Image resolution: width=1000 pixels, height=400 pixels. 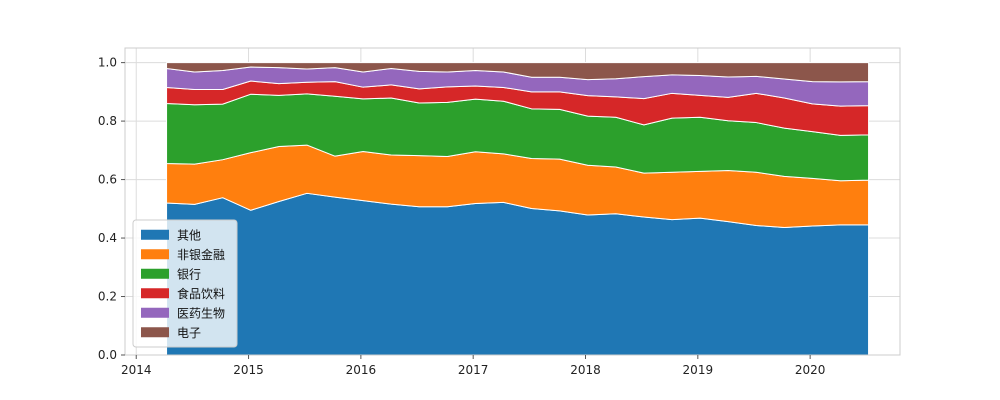 I want to click on x-tick-label: 2017, so click(x=473, y=370).